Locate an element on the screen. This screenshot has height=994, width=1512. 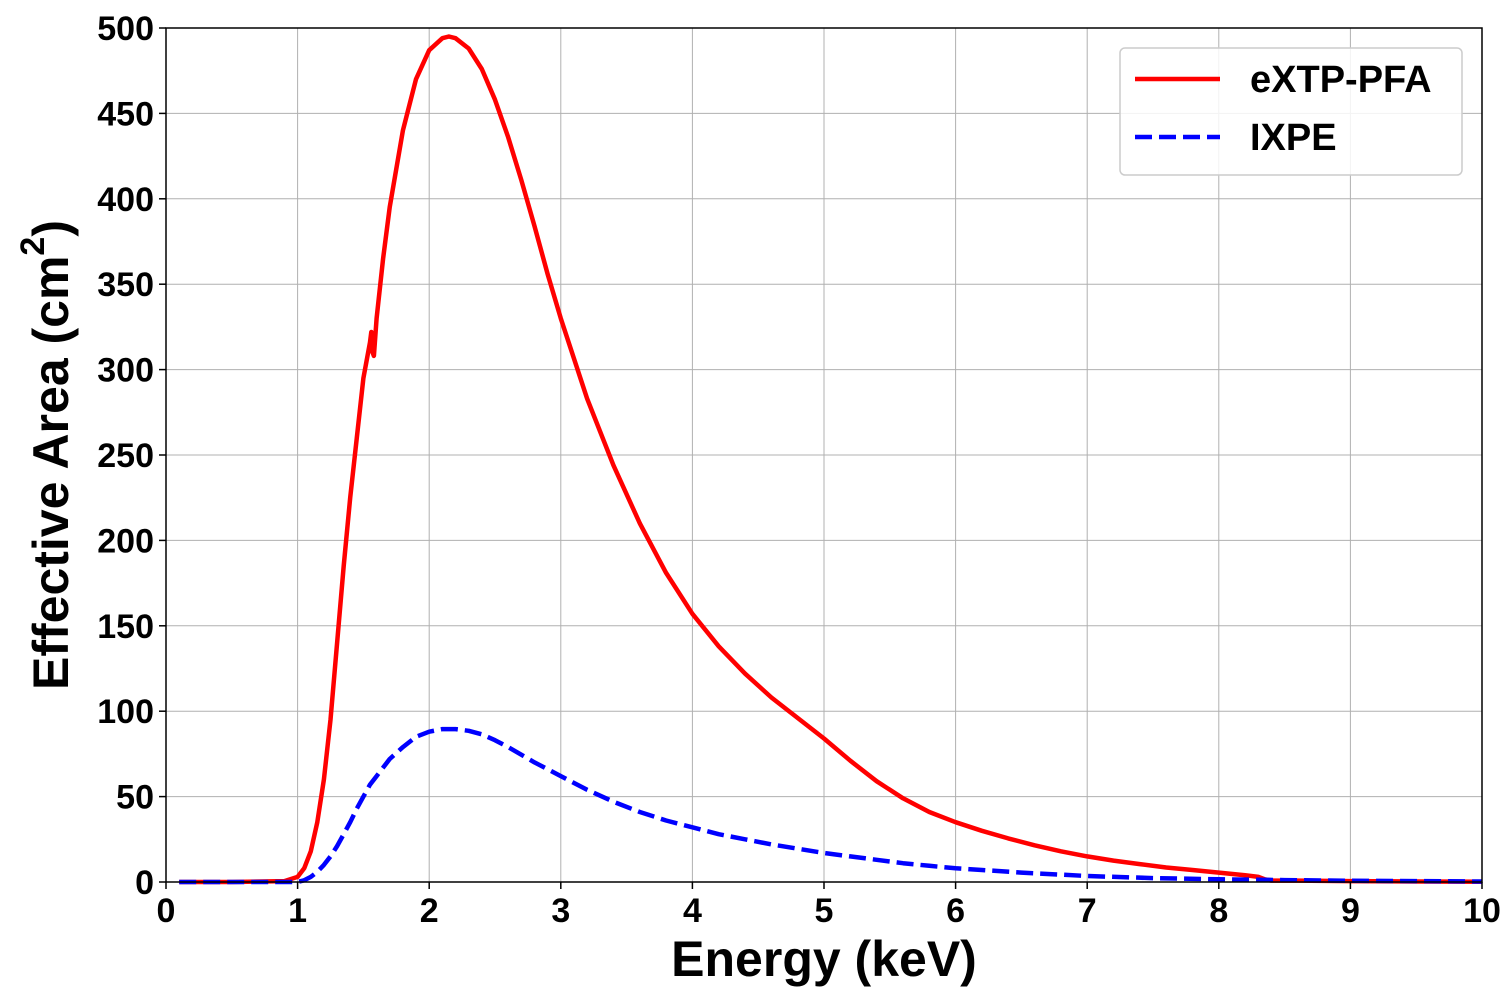
legend-label-ixpe: IXPE is located at coordinates (1293, 138).